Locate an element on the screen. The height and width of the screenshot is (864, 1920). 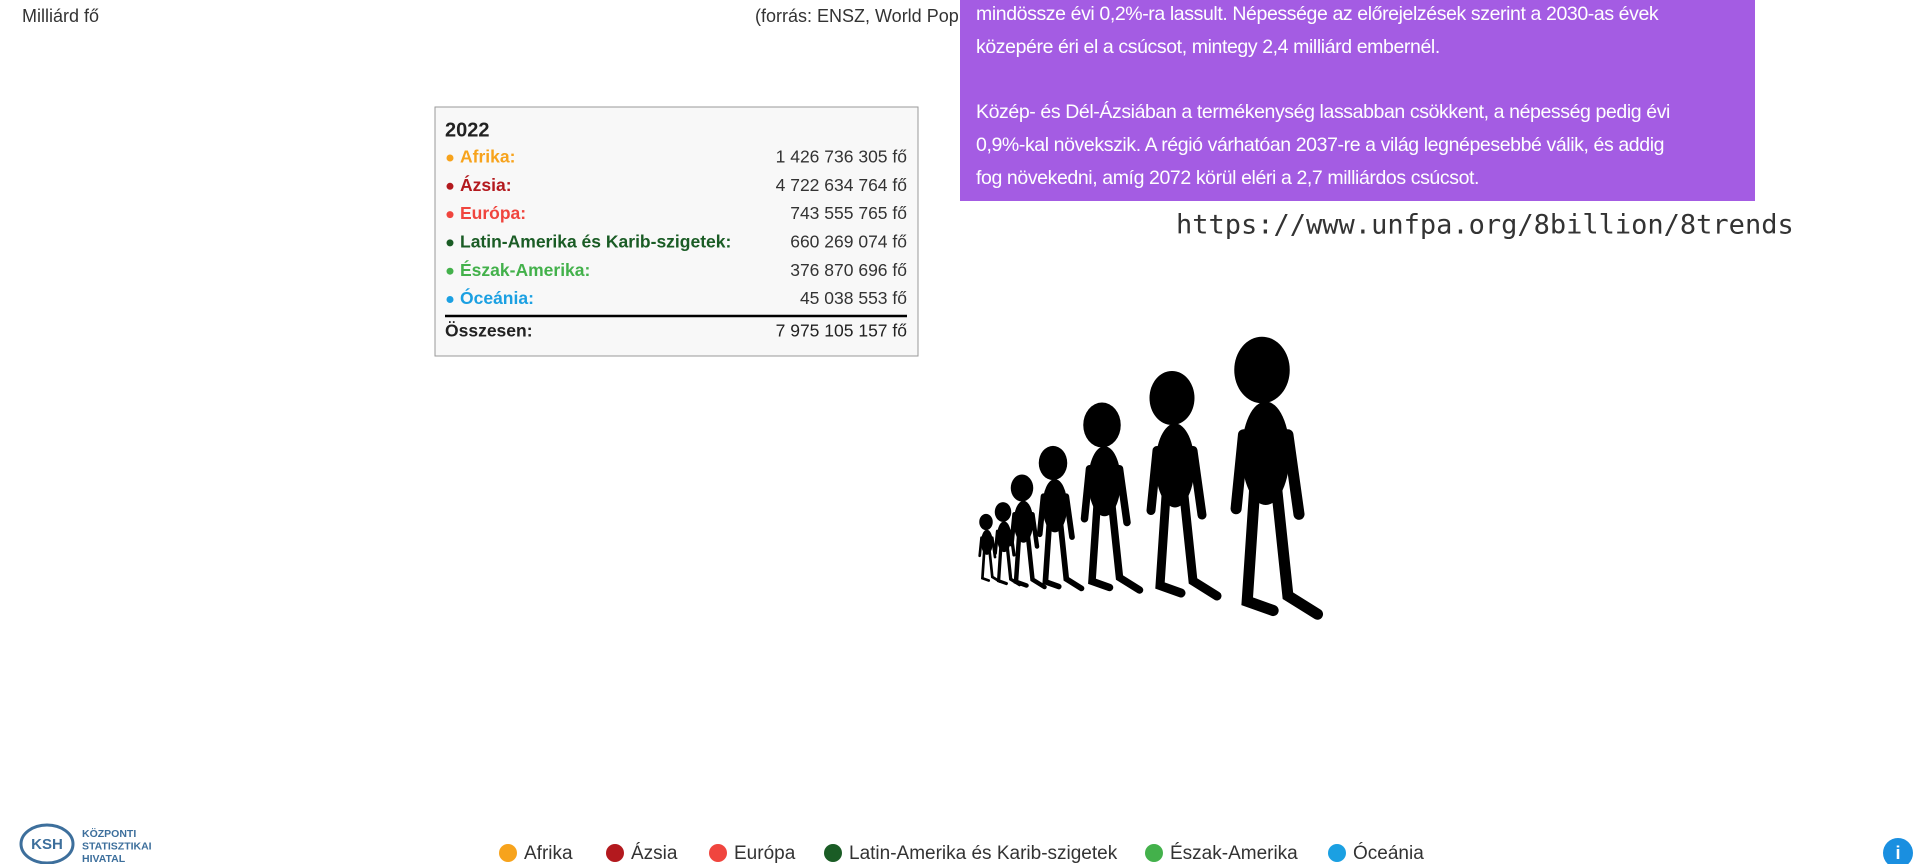
walking-figures is located at coordinates (1151, 478).